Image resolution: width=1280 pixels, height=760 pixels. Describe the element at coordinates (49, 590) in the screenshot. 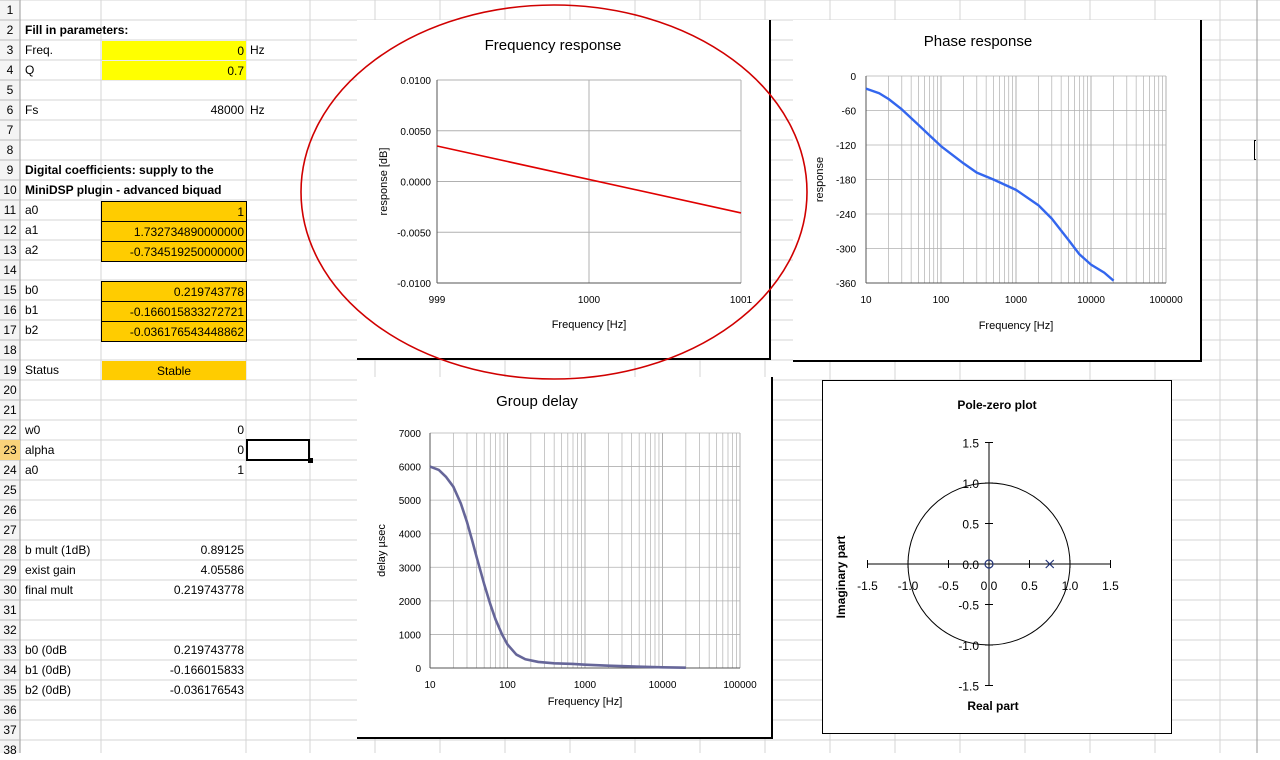

I see `final-label: final mult` at that location.